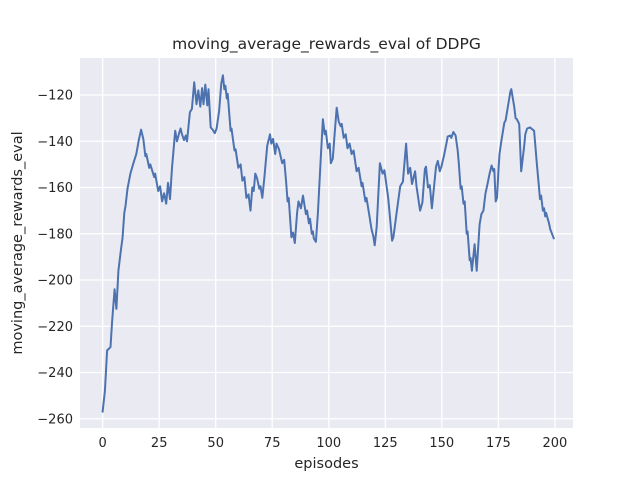 Image resolution: width=640 pixels, height=480 pixels. I want to click on y-tick-label: −240, so click(55, 373).